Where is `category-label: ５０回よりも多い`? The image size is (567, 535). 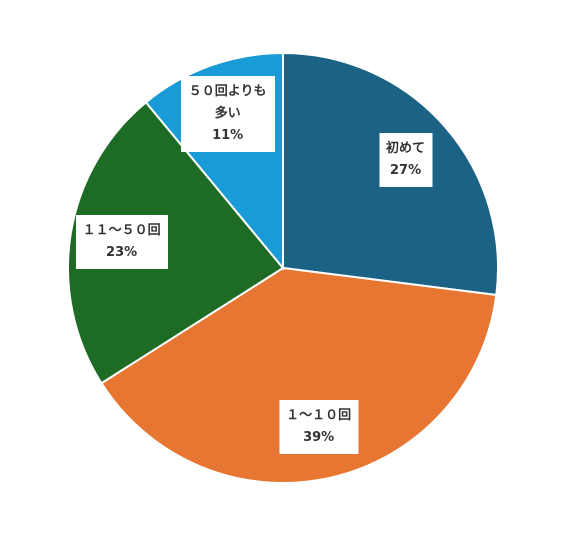 category-label: ５０回よりも多い is located at coordinates (227, 103).